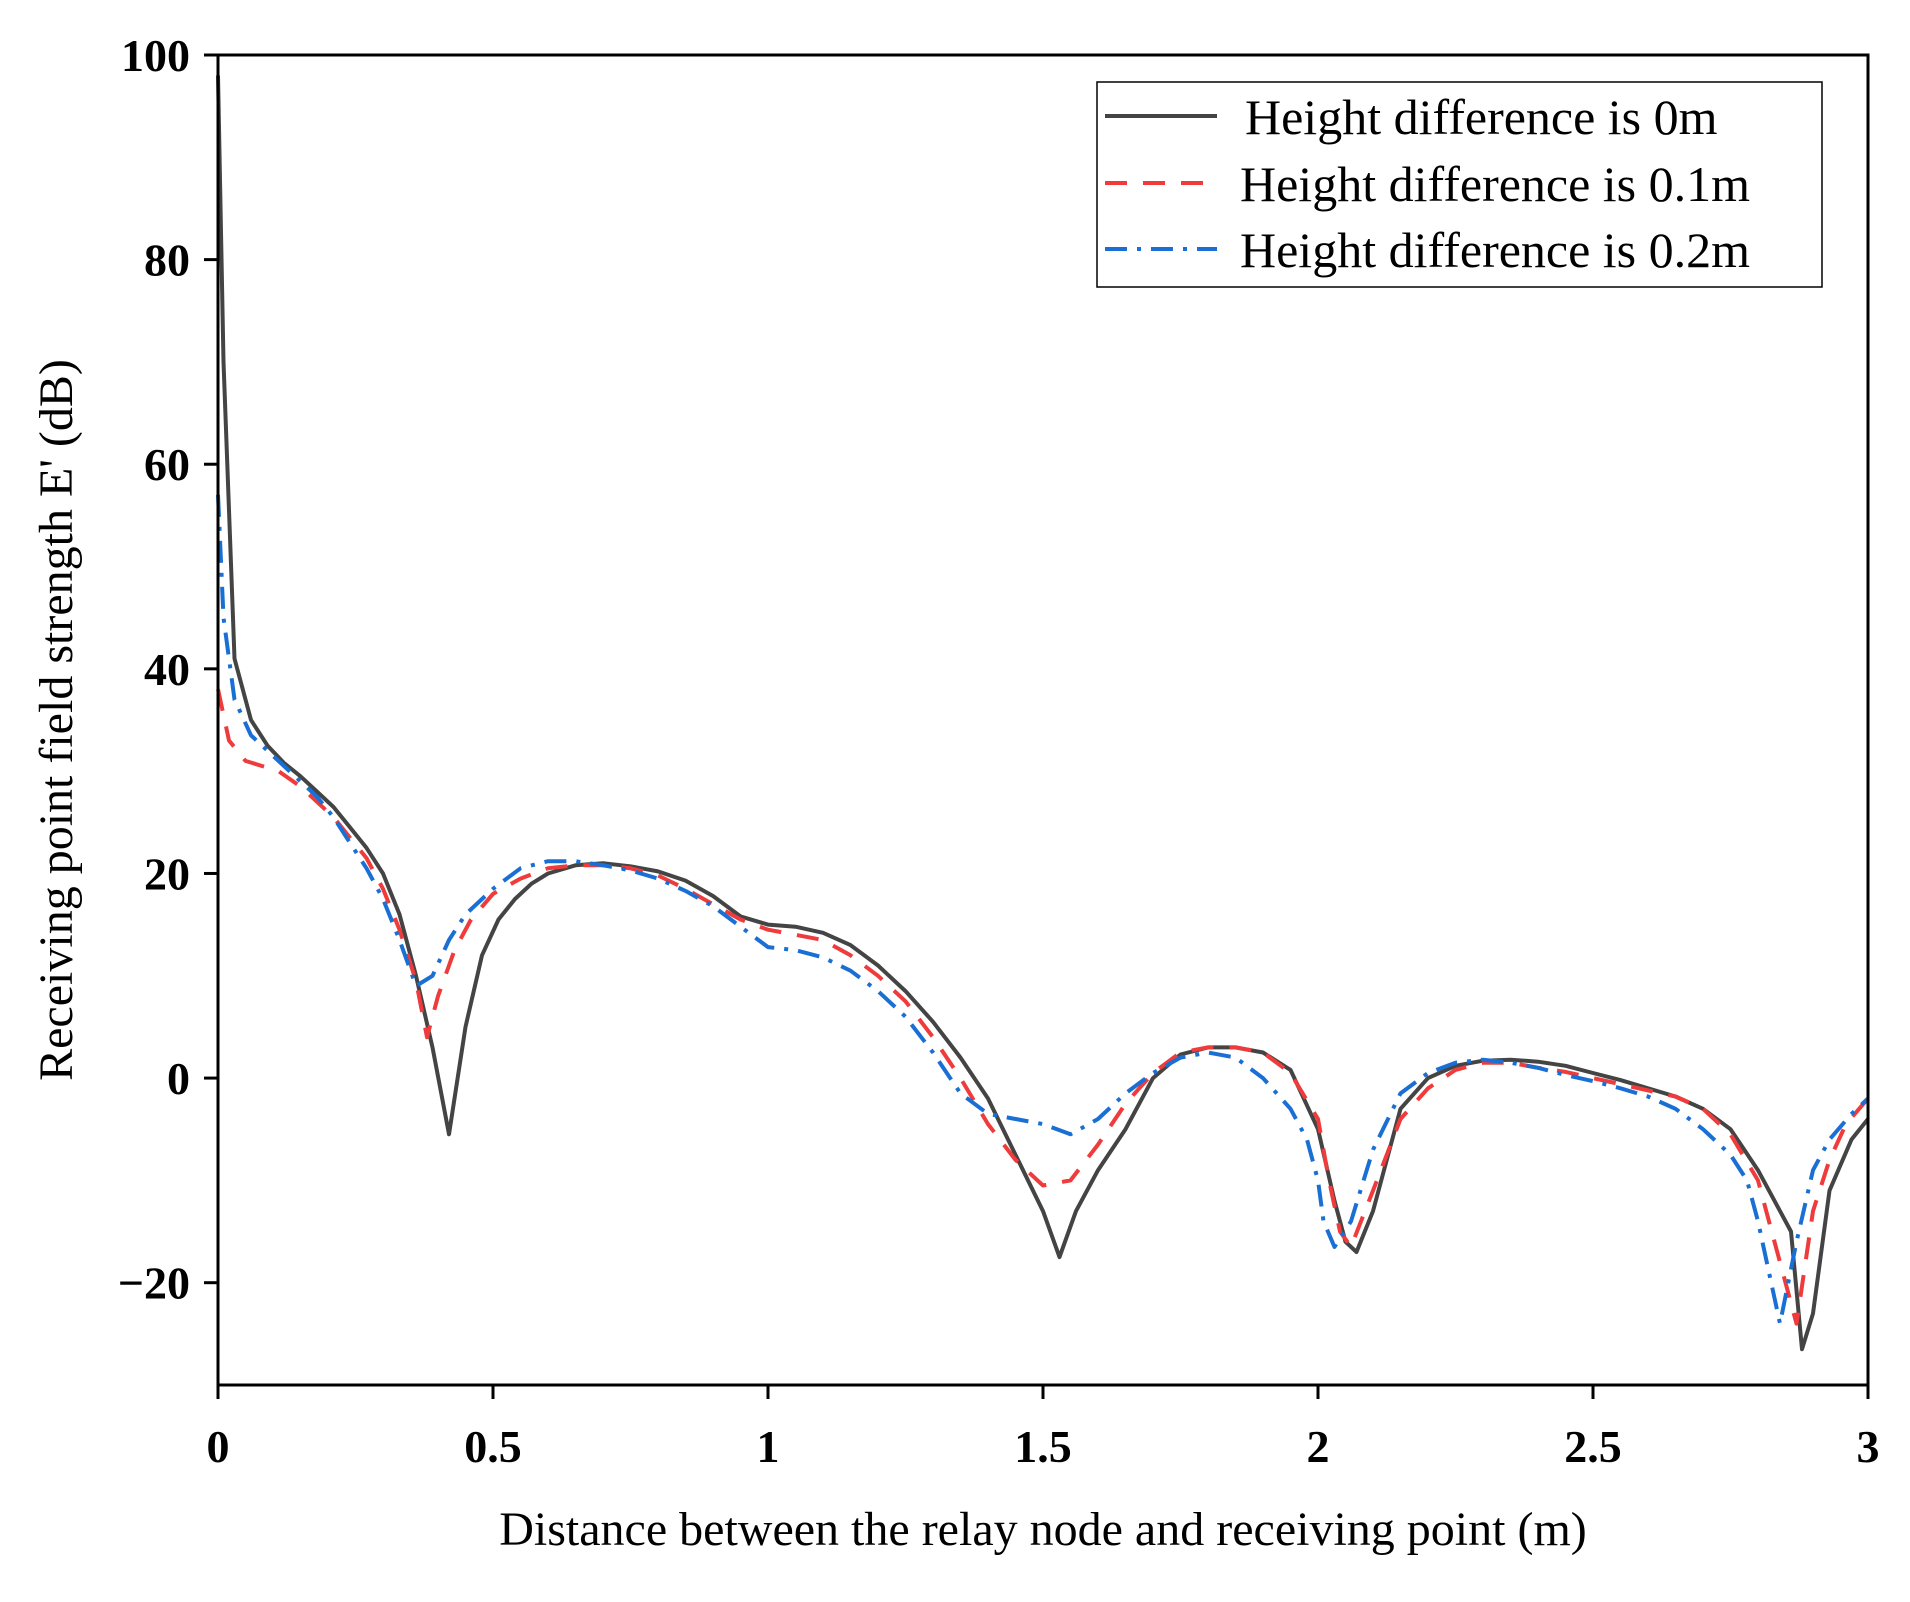 The image size is (1910, 1602). What do you see at coordinates (493, 1446) in the screenshot?
I see `x-tick-label: 0.5` at bounding box center [493, 1446].